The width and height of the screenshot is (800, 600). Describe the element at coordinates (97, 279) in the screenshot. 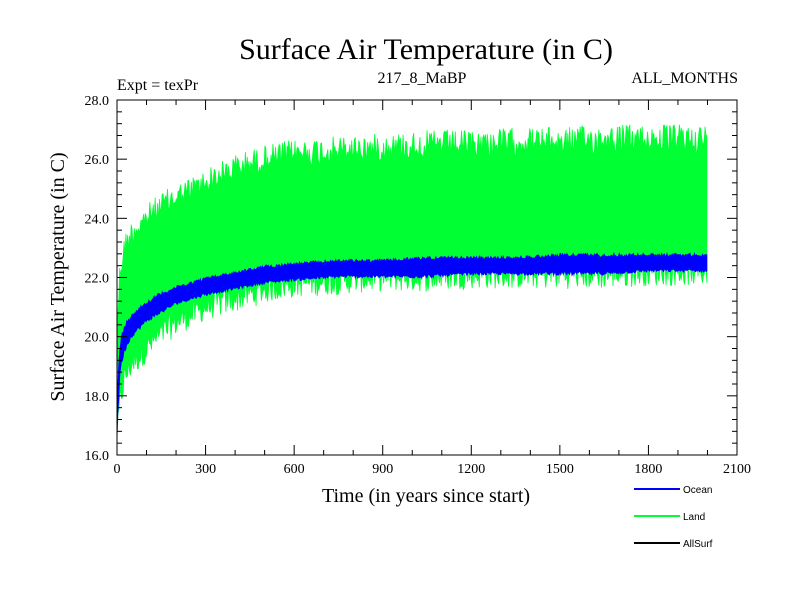

I see `y-tick-label: 22.0` at that location.